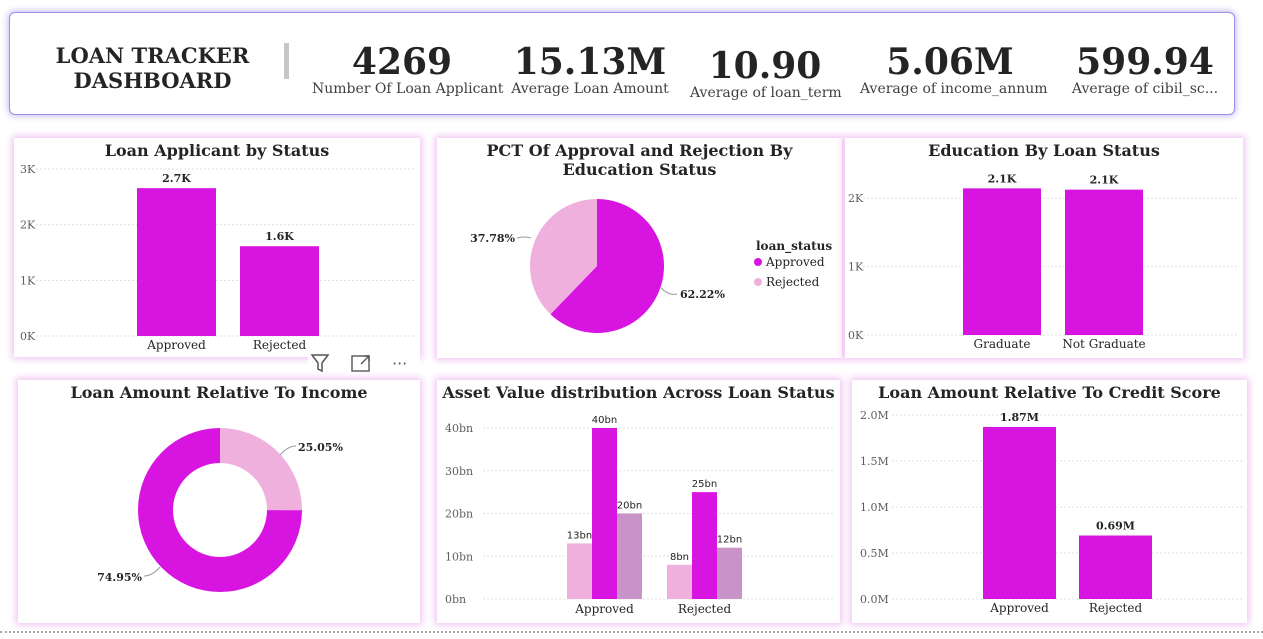 The height and width of the screenshot is (639, 1263). What do you see at coordinates (631, 632) in the screenshot?
I see `page-bottom-border` at bounding box center [631, 632].